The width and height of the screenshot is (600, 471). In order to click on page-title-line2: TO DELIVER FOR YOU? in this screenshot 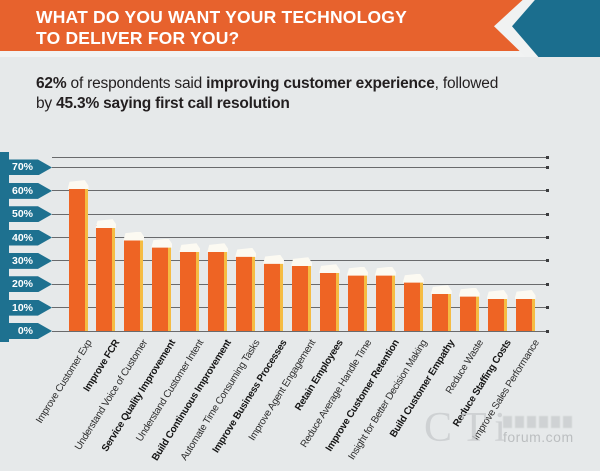, I will do `click(138, 38)`.